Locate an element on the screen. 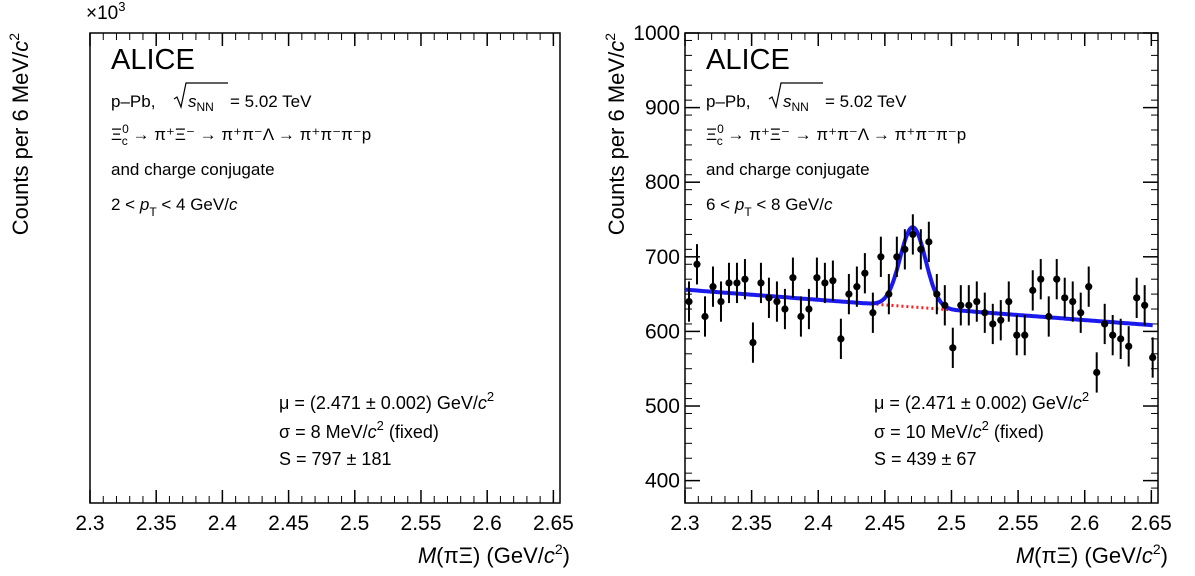  collision-energy: = 5.02 TeV is located at coordinates (271, 101).